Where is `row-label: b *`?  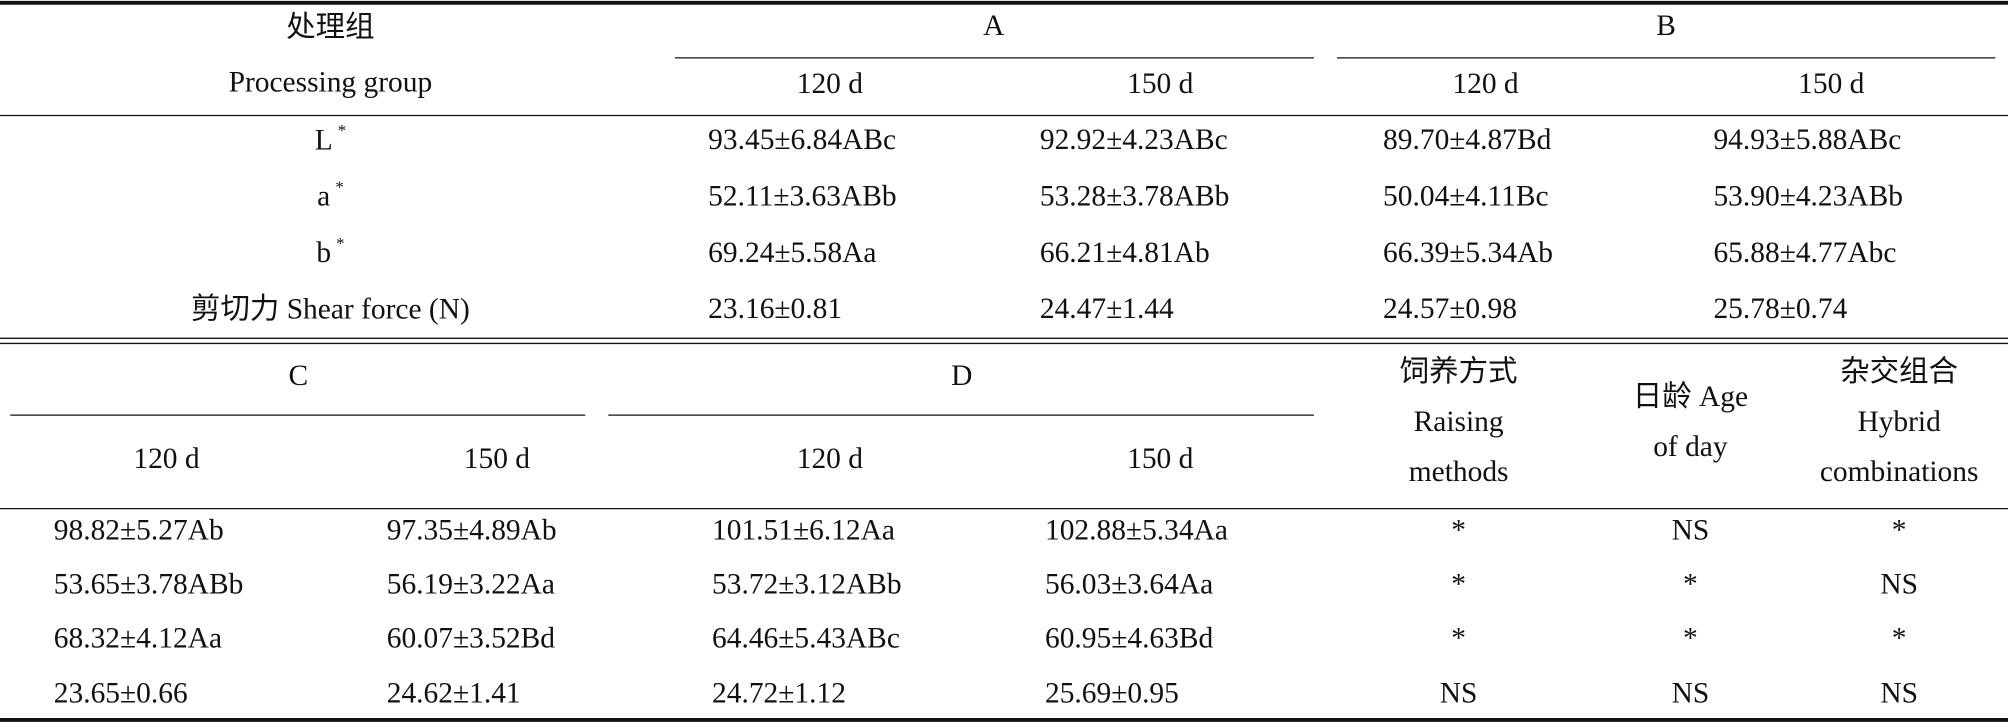
row-label: b * is located at coordinates (330, 251).